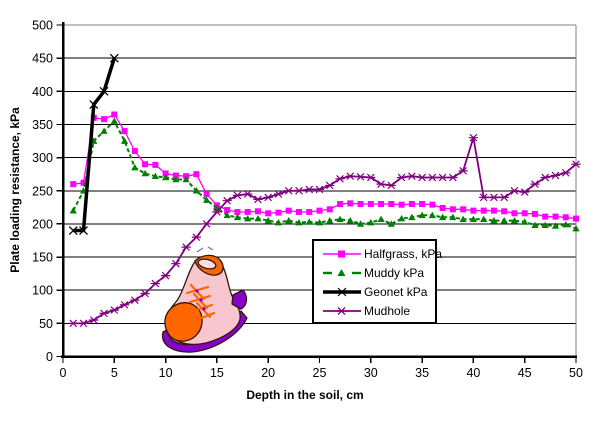 This screenshot has height=421, width=605. Describe the element at coordinates (46, 324) in the screenshot. I see `y-tick-label: 50` at that location.